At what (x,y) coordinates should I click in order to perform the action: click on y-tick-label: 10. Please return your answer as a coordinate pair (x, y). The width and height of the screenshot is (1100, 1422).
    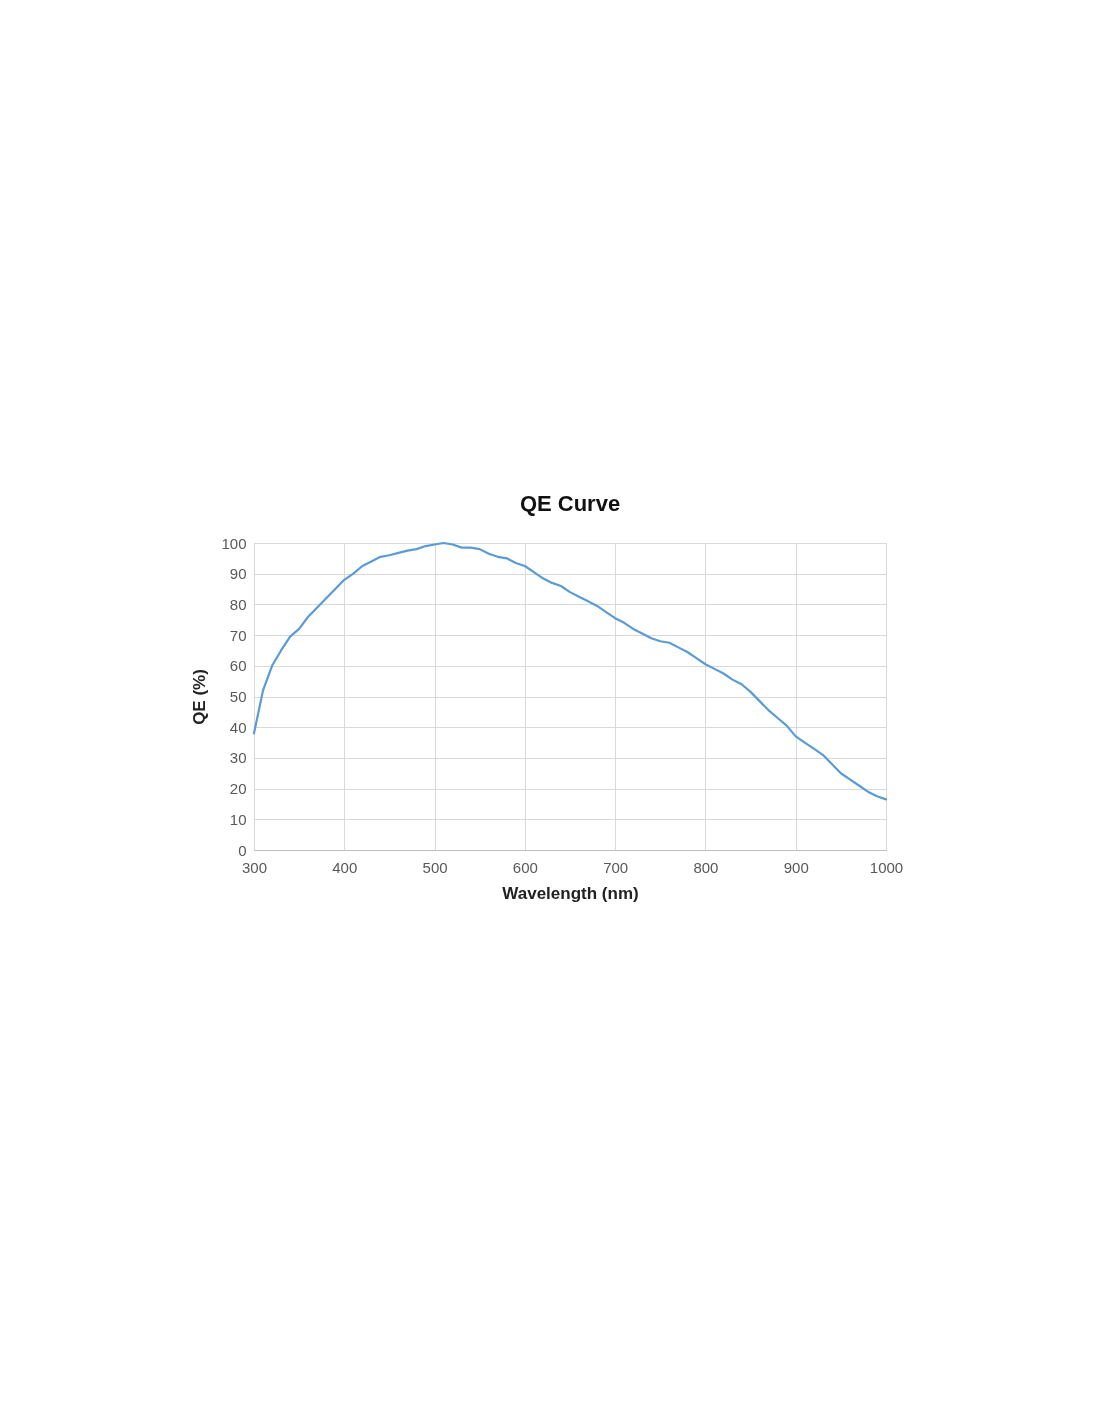
    Looking at the image, I should click on (238, 819).